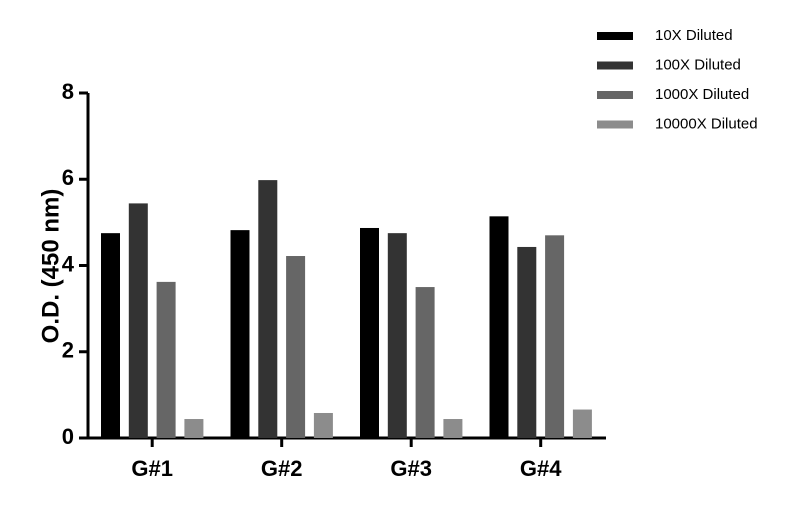 This screenshot has width=807, height=507. What do you see at coordinates (68, 436) in the screenshot?
I see `y-tick-label: 0` at bounding box center [68, 436].